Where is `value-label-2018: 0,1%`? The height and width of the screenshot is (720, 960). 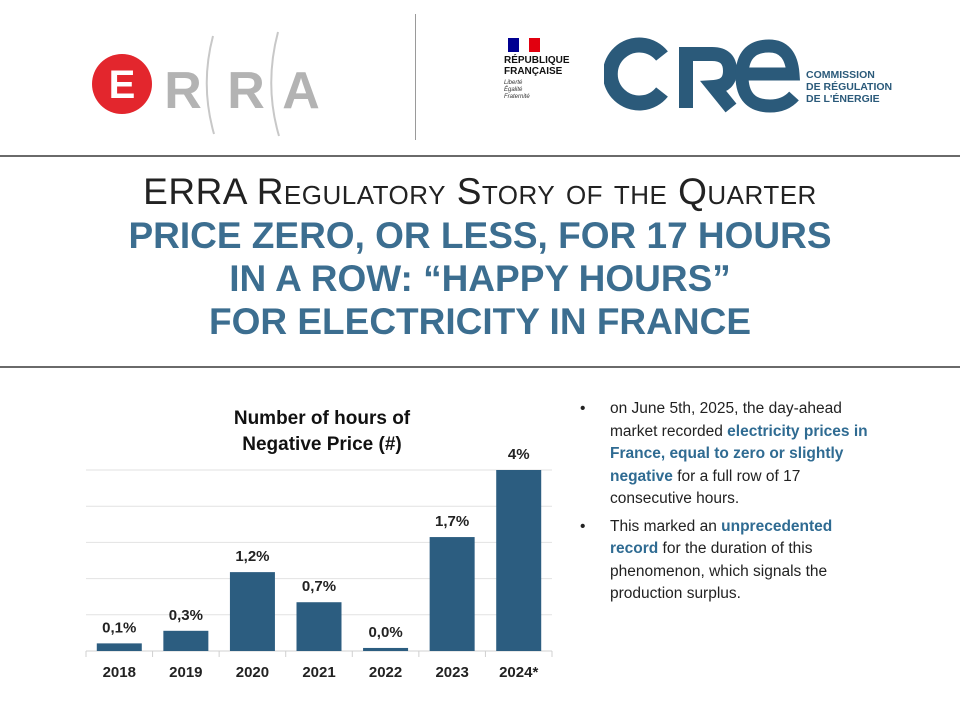
value-label-2018: 0,1% is located at coordinates (119, 627).